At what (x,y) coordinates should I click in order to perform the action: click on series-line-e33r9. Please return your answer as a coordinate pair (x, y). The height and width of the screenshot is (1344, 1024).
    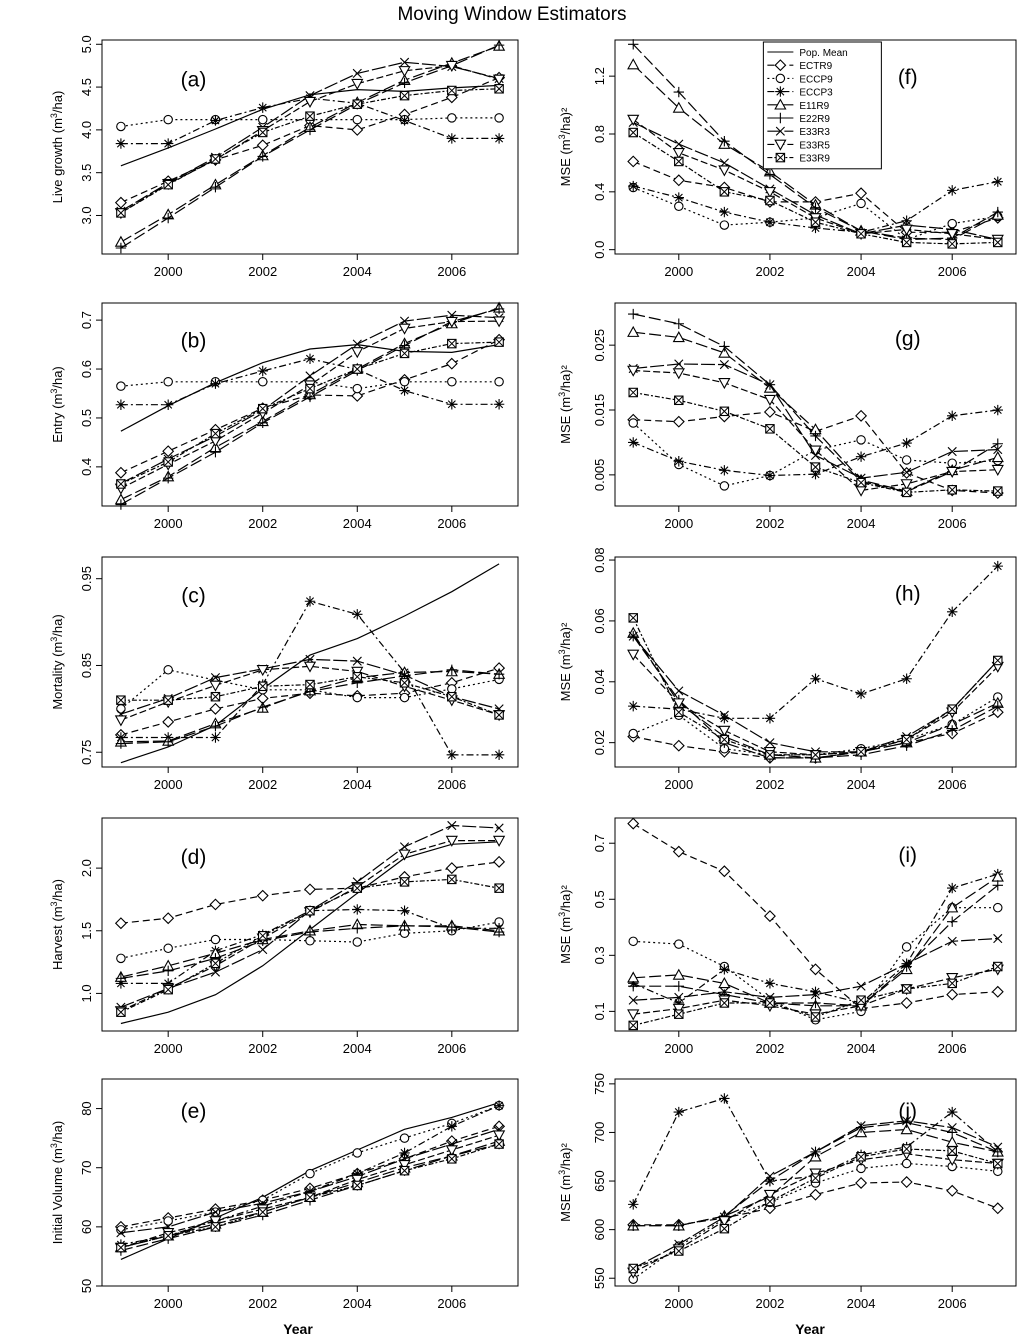
    Looking at the image, I should click on (310, 945).